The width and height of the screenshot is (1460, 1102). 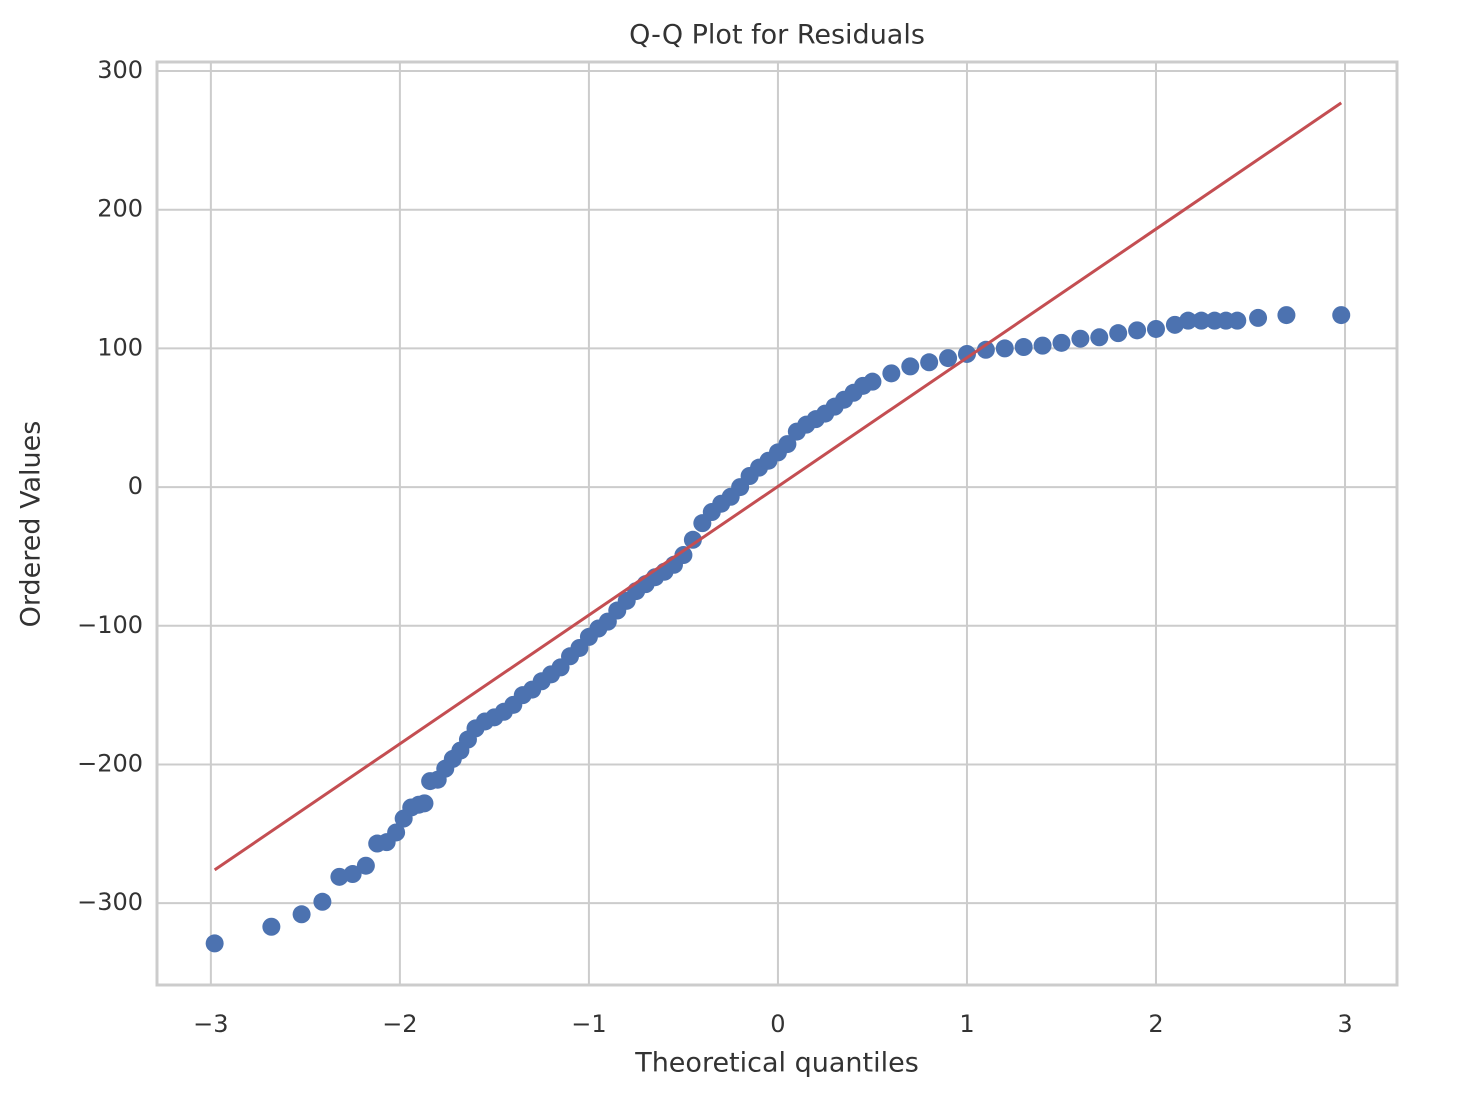 What do you see at coordinates (110, 625) in the screenshot?
I see `y-tick-label: −100` at bounding box center [110, 625].